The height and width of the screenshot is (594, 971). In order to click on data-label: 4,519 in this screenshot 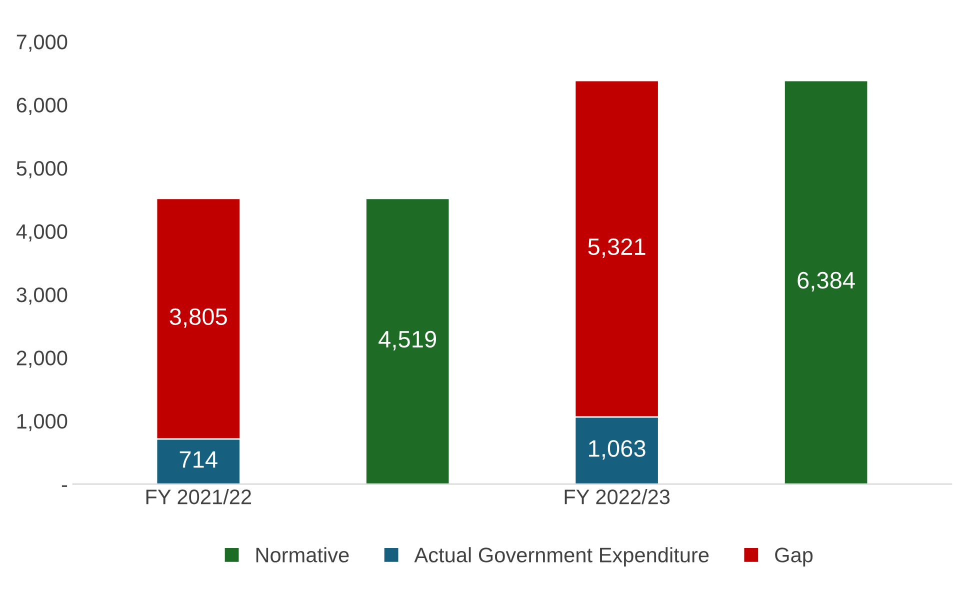, I will do `click(407, 340)`.